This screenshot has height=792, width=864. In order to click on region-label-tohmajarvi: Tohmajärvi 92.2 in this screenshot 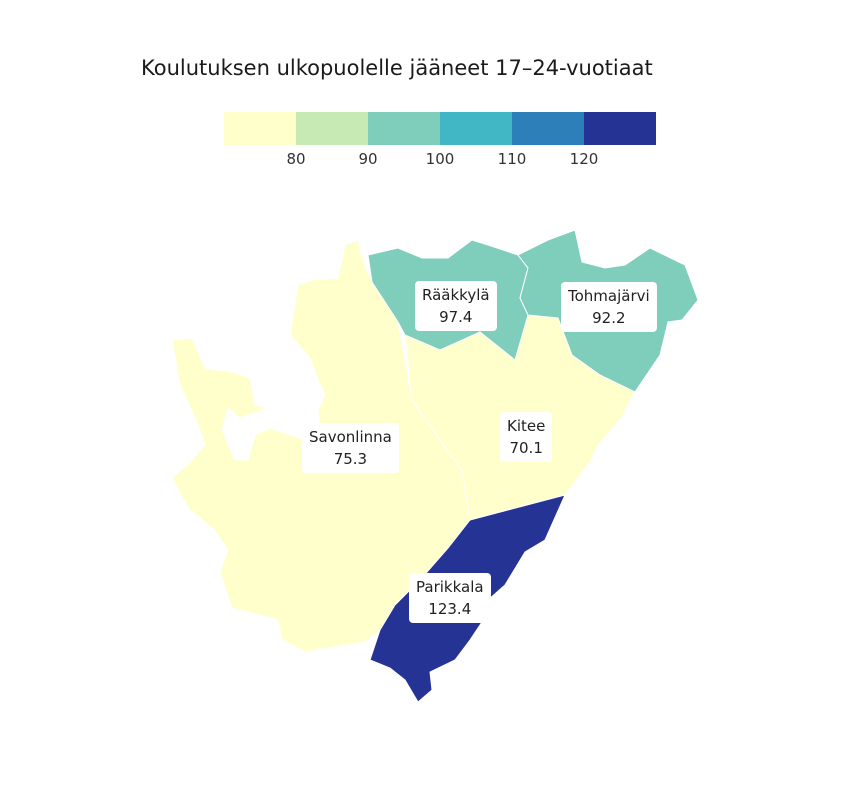, I will do `click(609, 307)`.